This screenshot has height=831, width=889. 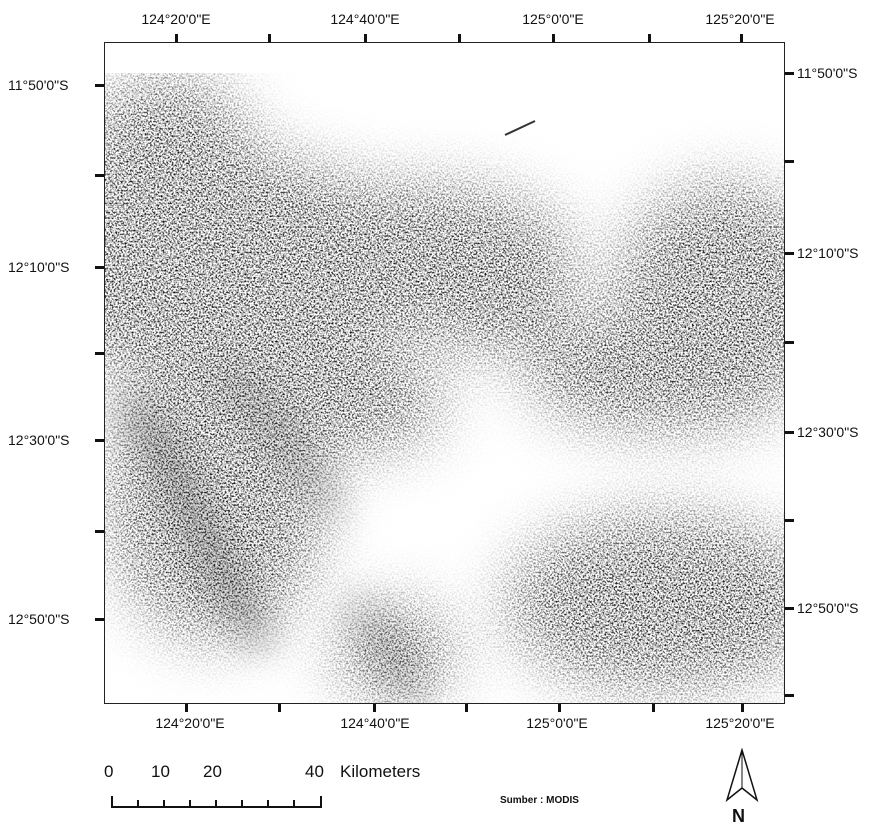 What do you see at coordinates (828, 253) in the screenshot?
I see `lat-label-right-2: 12°10'0"S` at bounding box center [828, 253].